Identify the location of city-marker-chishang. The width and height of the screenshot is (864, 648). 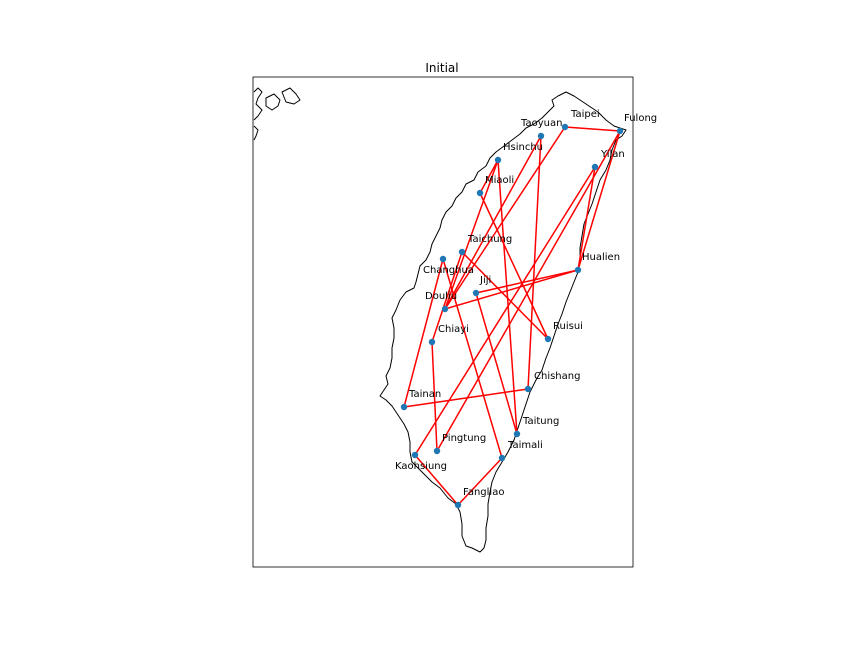
(528, 389).